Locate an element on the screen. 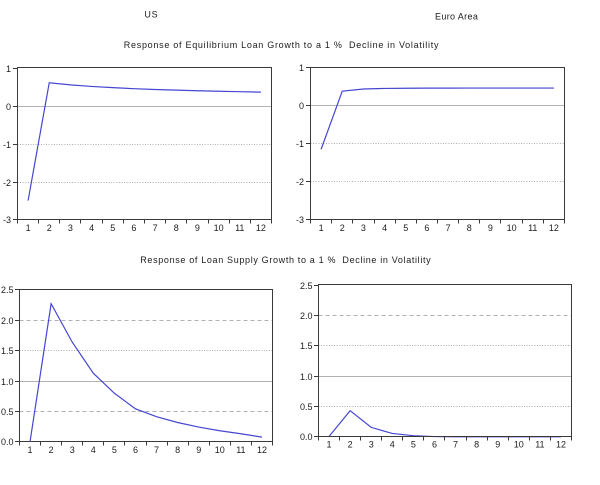 The height and width of the screenshot is (485, 600). svg-text: Euro Area is located at coordinates (456, 17).